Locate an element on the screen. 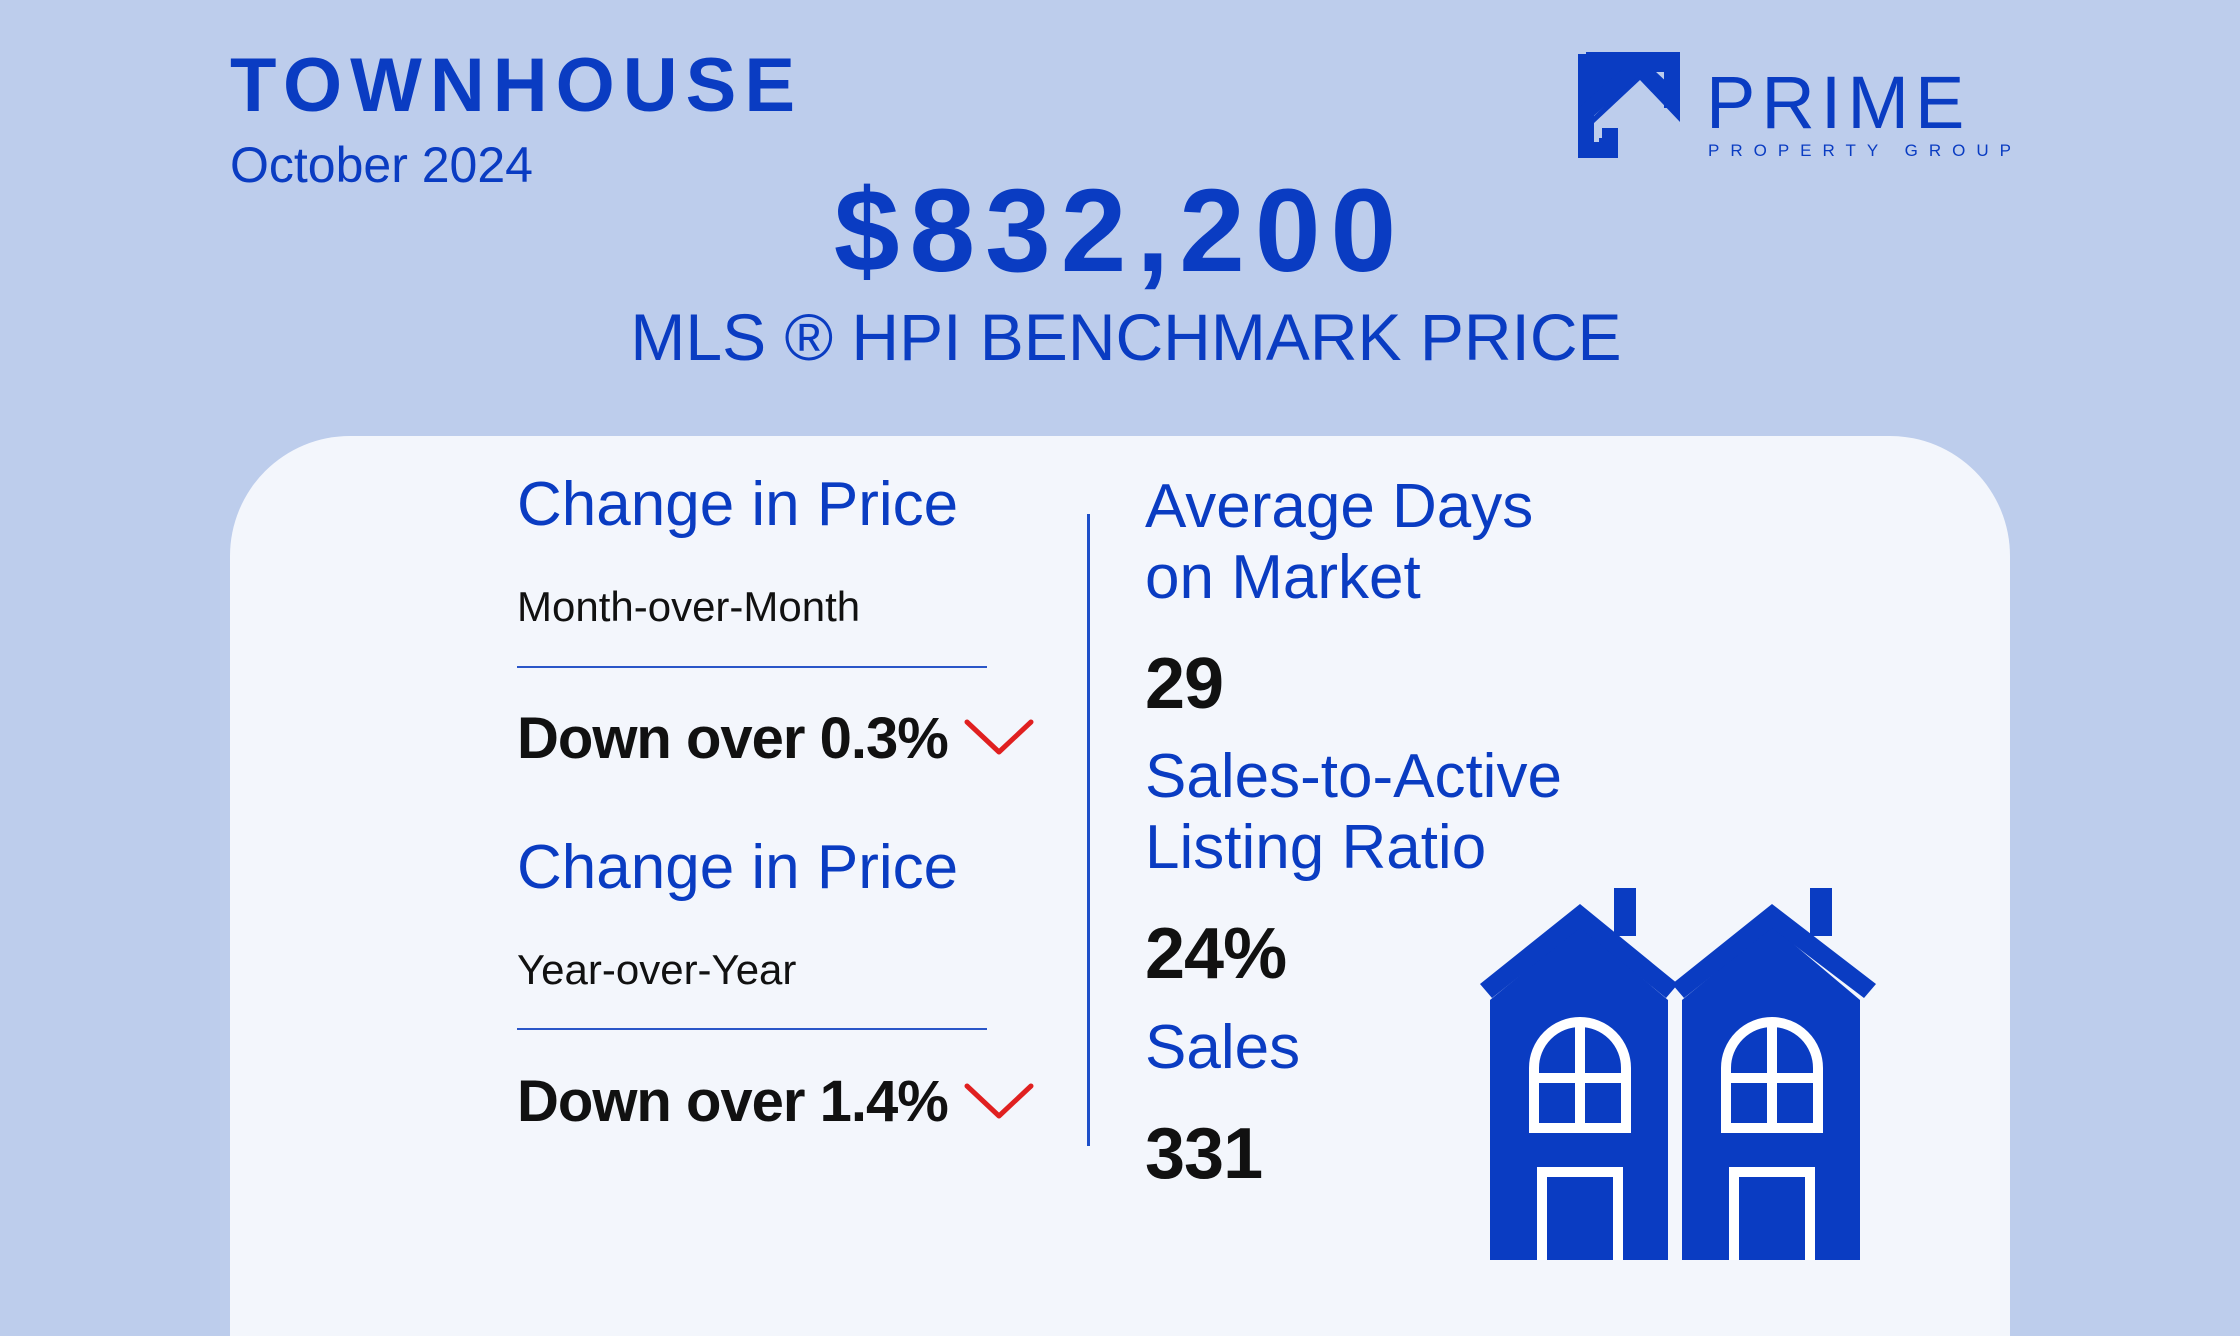 This screenshot has height=1336, width=2240. mom-period: Month-over-Month is located at coordinates (689, 606).